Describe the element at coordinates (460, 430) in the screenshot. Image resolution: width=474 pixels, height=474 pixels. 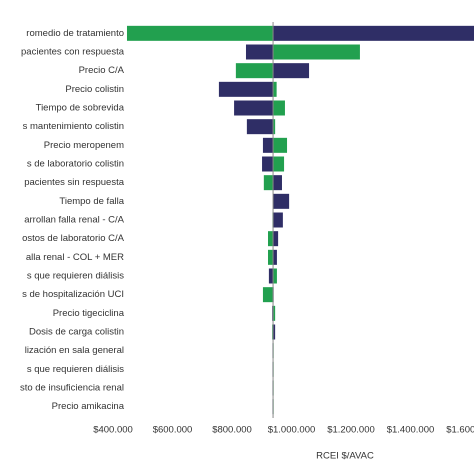
I see `x-tick-label: $1.600.000` at that location.